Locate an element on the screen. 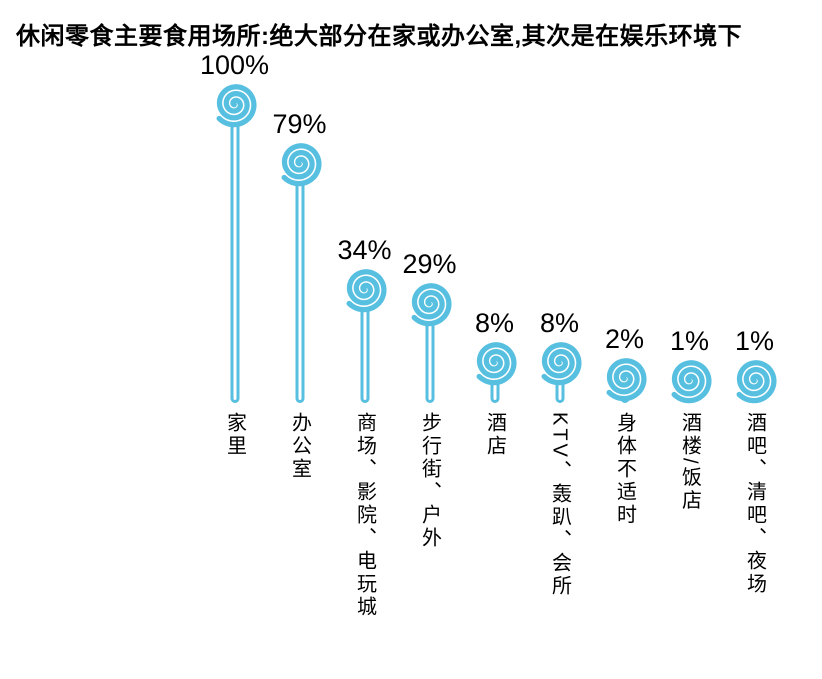 The height and width of the screenshot is (679, 822). lollipop-column: 2% 身体不适时 is located at coordinates (624, 286).